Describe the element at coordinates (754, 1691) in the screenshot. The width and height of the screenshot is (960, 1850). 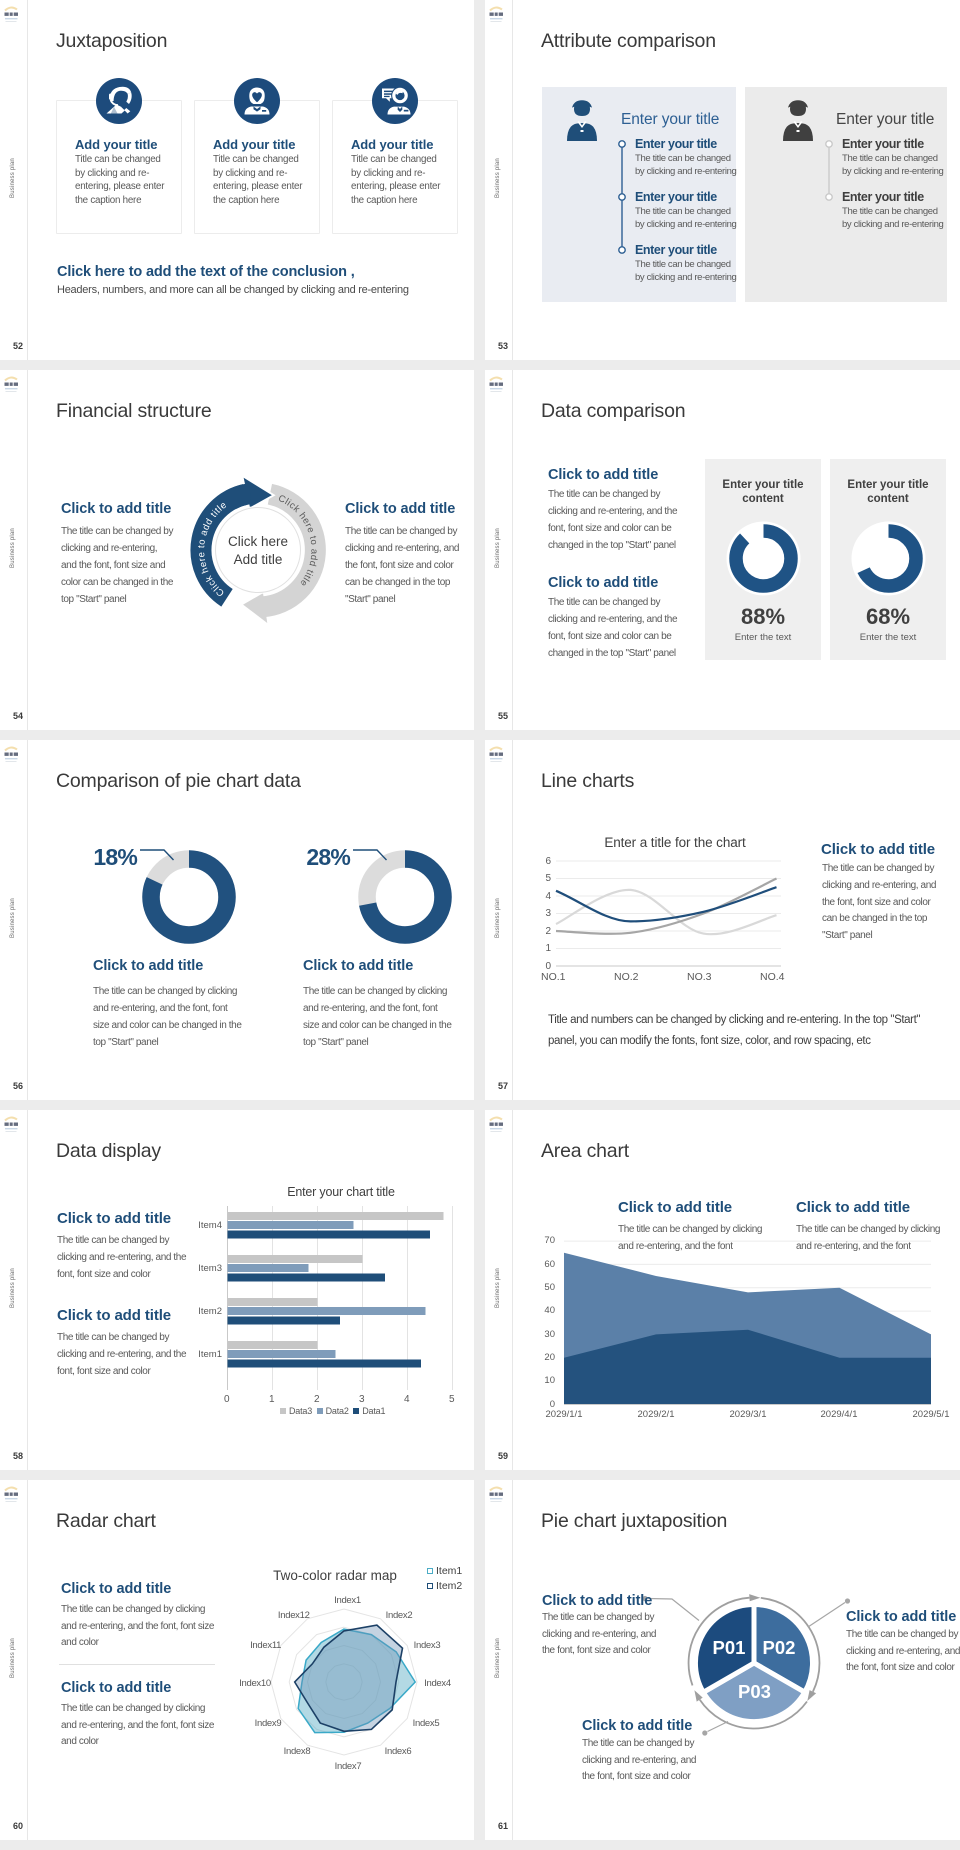
I see `svg-text: P03` at that location.